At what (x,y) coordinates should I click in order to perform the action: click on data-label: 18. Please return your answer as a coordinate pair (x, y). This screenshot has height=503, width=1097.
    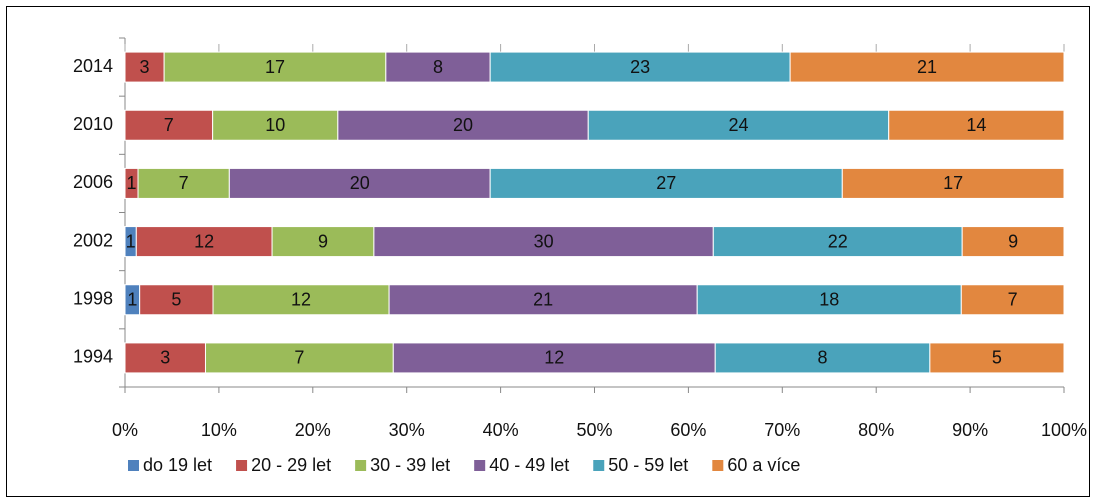
    Looking at the image, I should click on (829, 300).